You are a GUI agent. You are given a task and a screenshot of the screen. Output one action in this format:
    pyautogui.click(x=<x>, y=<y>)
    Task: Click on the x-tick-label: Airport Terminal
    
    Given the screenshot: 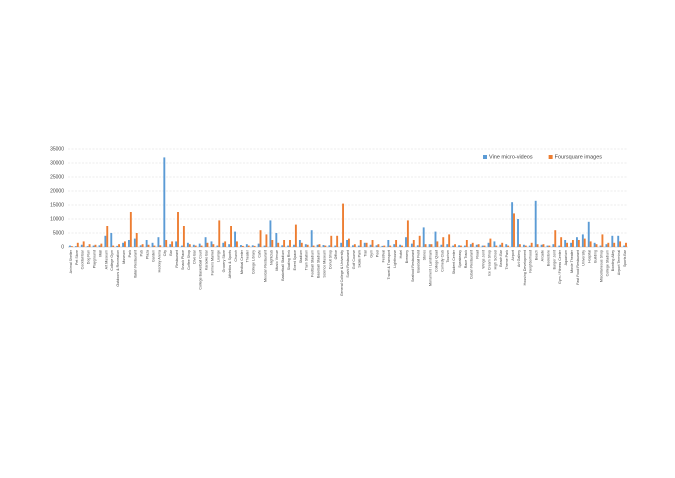 What is the action you would take?
    pyautogui.click(x=619, y=262)
    